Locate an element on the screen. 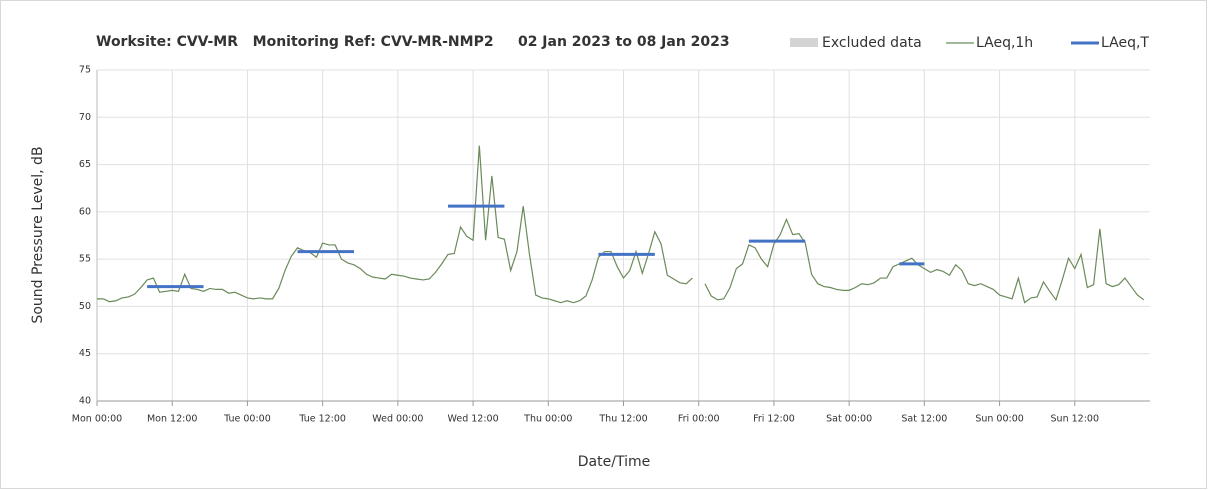 This screenshot has height=490, width=1208. y-tick-label: 70 is located at coordinates (85, 117).